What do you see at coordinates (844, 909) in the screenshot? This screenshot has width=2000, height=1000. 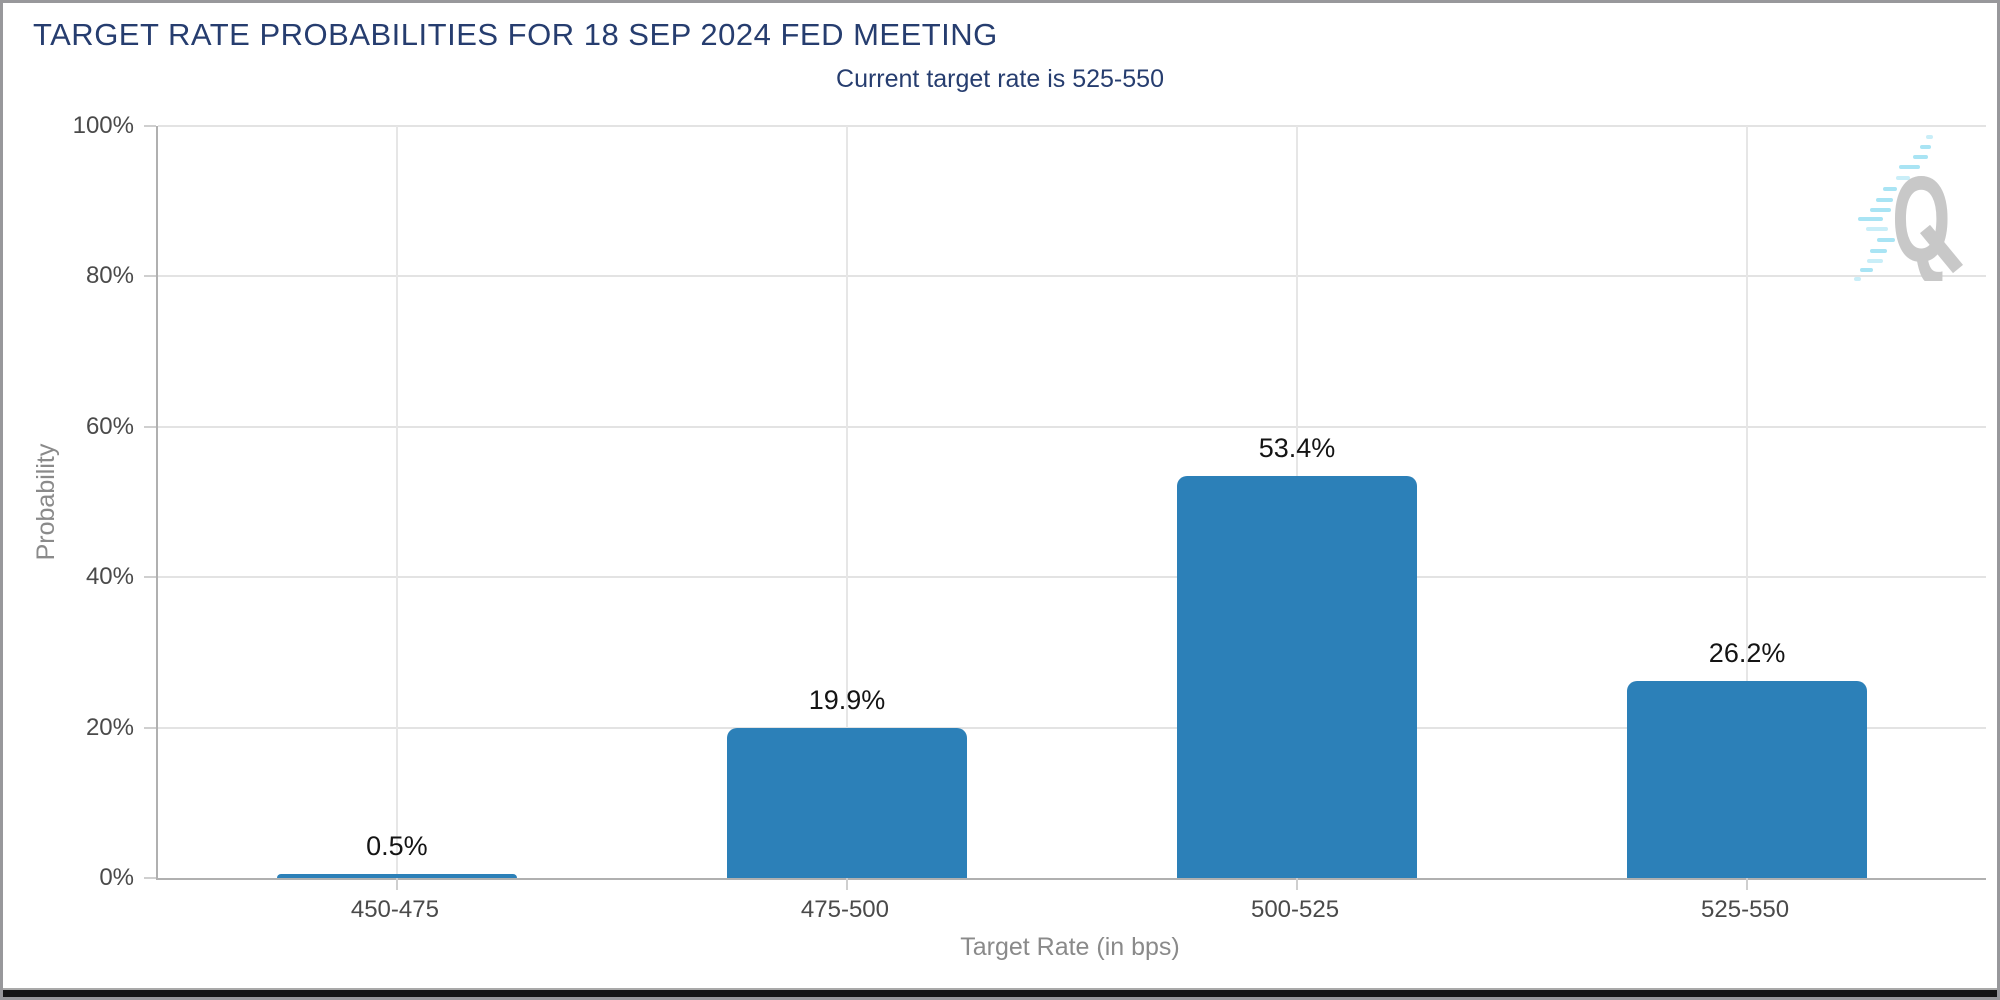 I see `x-tick-label-475-500: 475-500` at bounding box center [844, 909].